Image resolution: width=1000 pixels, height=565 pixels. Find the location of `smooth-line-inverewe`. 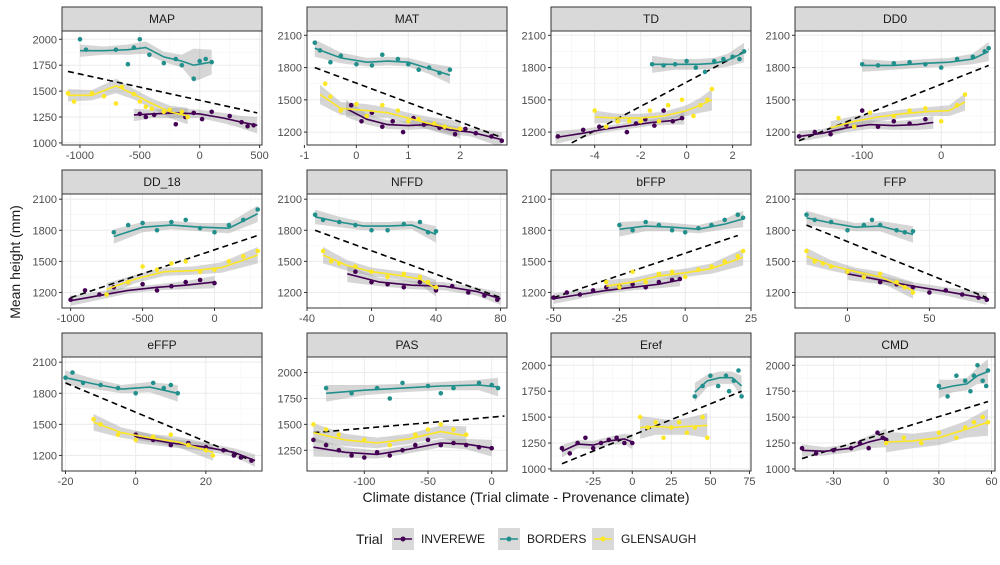

smooth-line-inverewe is located at coordinates (866, 129).